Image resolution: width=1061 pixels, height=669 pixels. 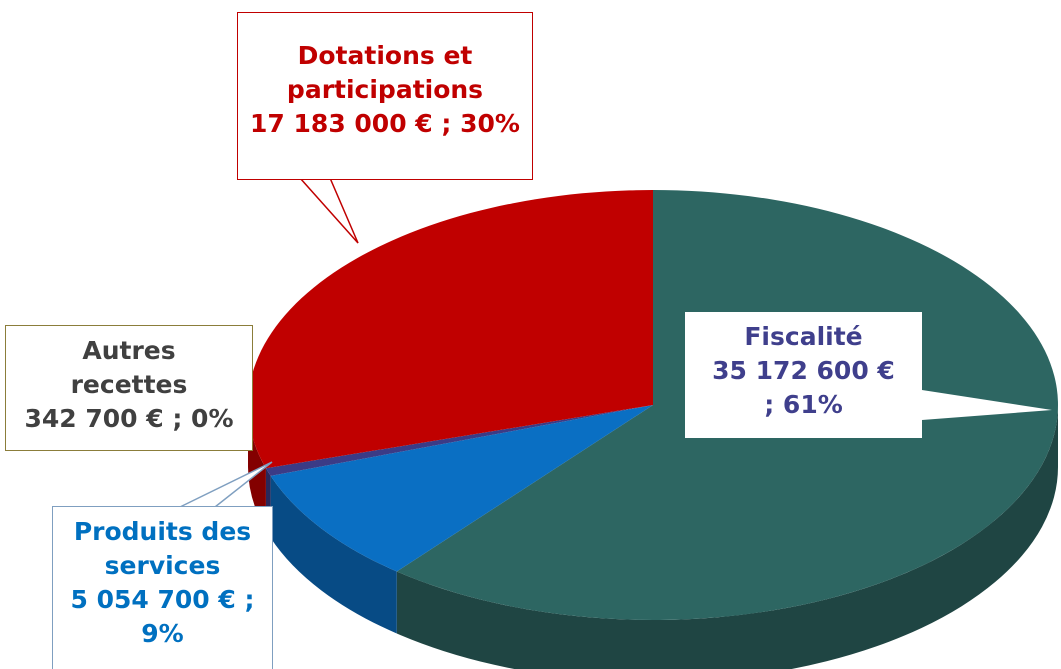 What do you see at coordinates (129, 367) in the screenshot?
I see `category-label: Autres recettes` at bounding box center [129, 367].